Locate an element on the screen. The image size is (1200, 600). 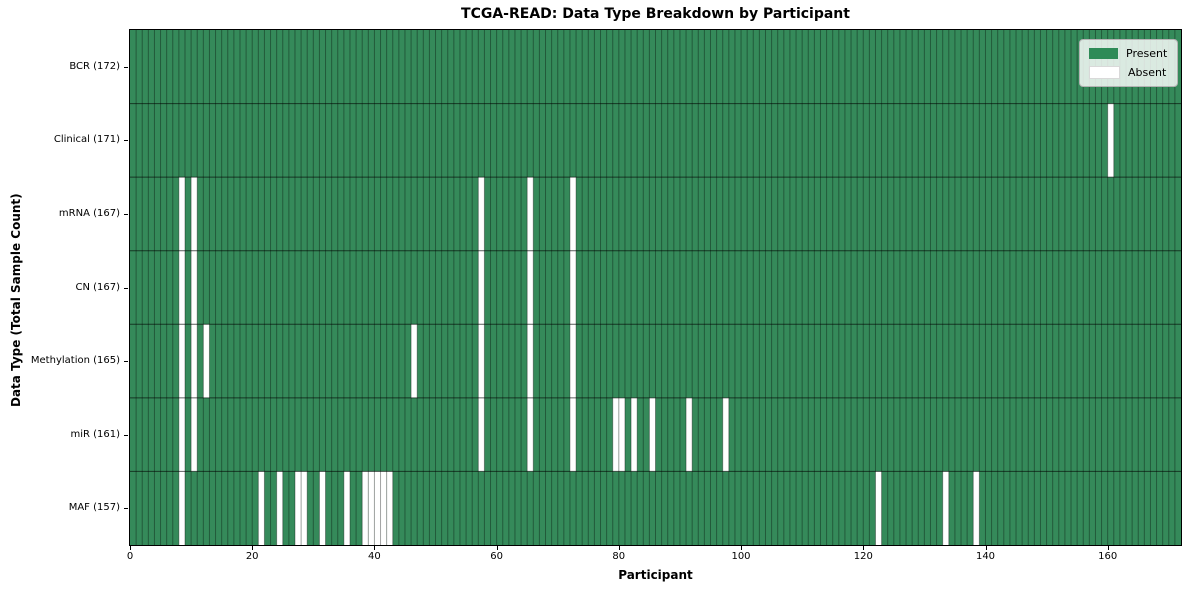
legend-entry-absent: Absent is located at coordinates (1128, 72).